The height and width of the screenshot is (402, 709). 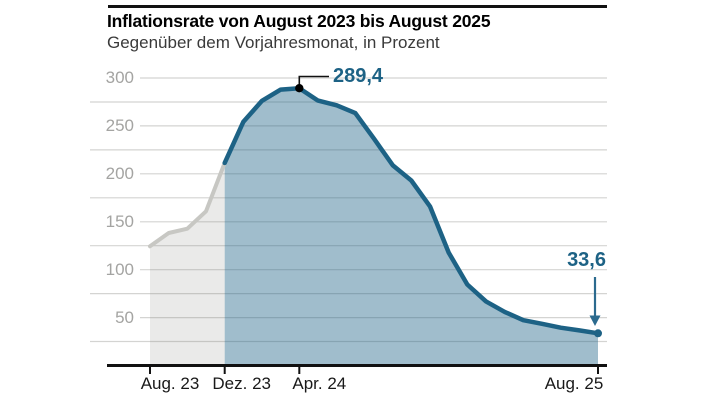 What do you see at coordinates (119, 77) in the screenshot?
I see `y-axis-label: 300` at bounding box center [119, 77].